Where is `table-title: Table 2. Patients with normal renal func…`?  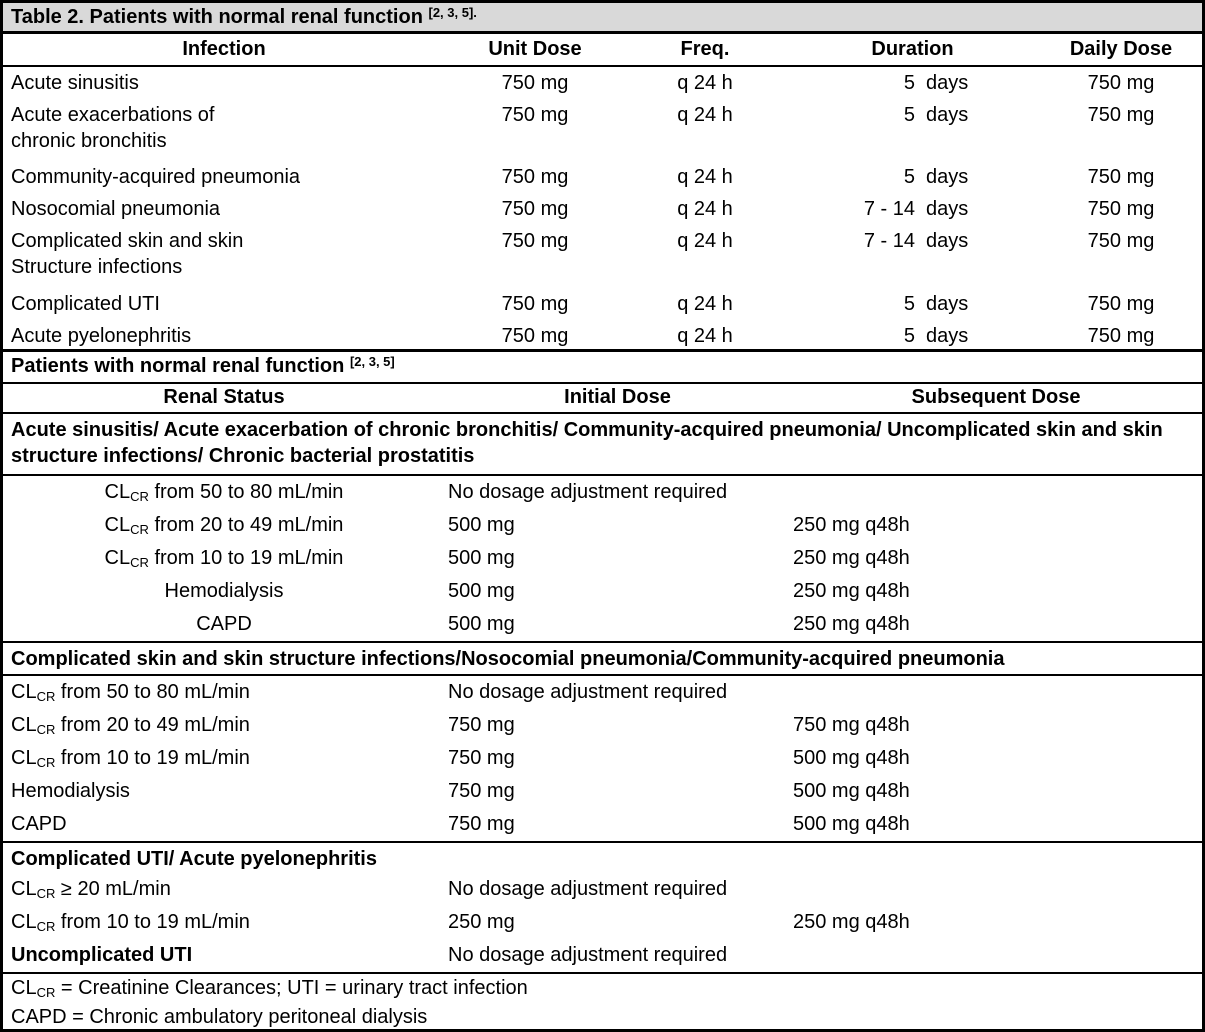 table-title: Table 2. Patients with normal renal func… is located at coordinates (602, 18).